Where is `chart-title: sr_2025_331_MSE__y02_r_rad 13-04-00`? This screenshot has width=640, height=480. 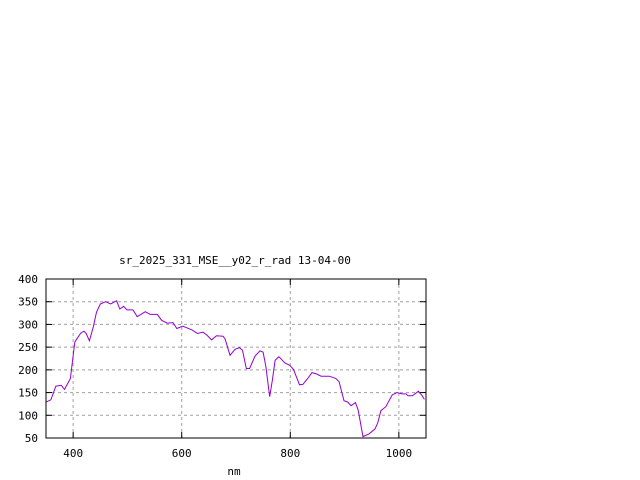
chart-title: sr_2025_331_MSE__y02_r_rad 13-04-00 is located at coordinates (235, 260).